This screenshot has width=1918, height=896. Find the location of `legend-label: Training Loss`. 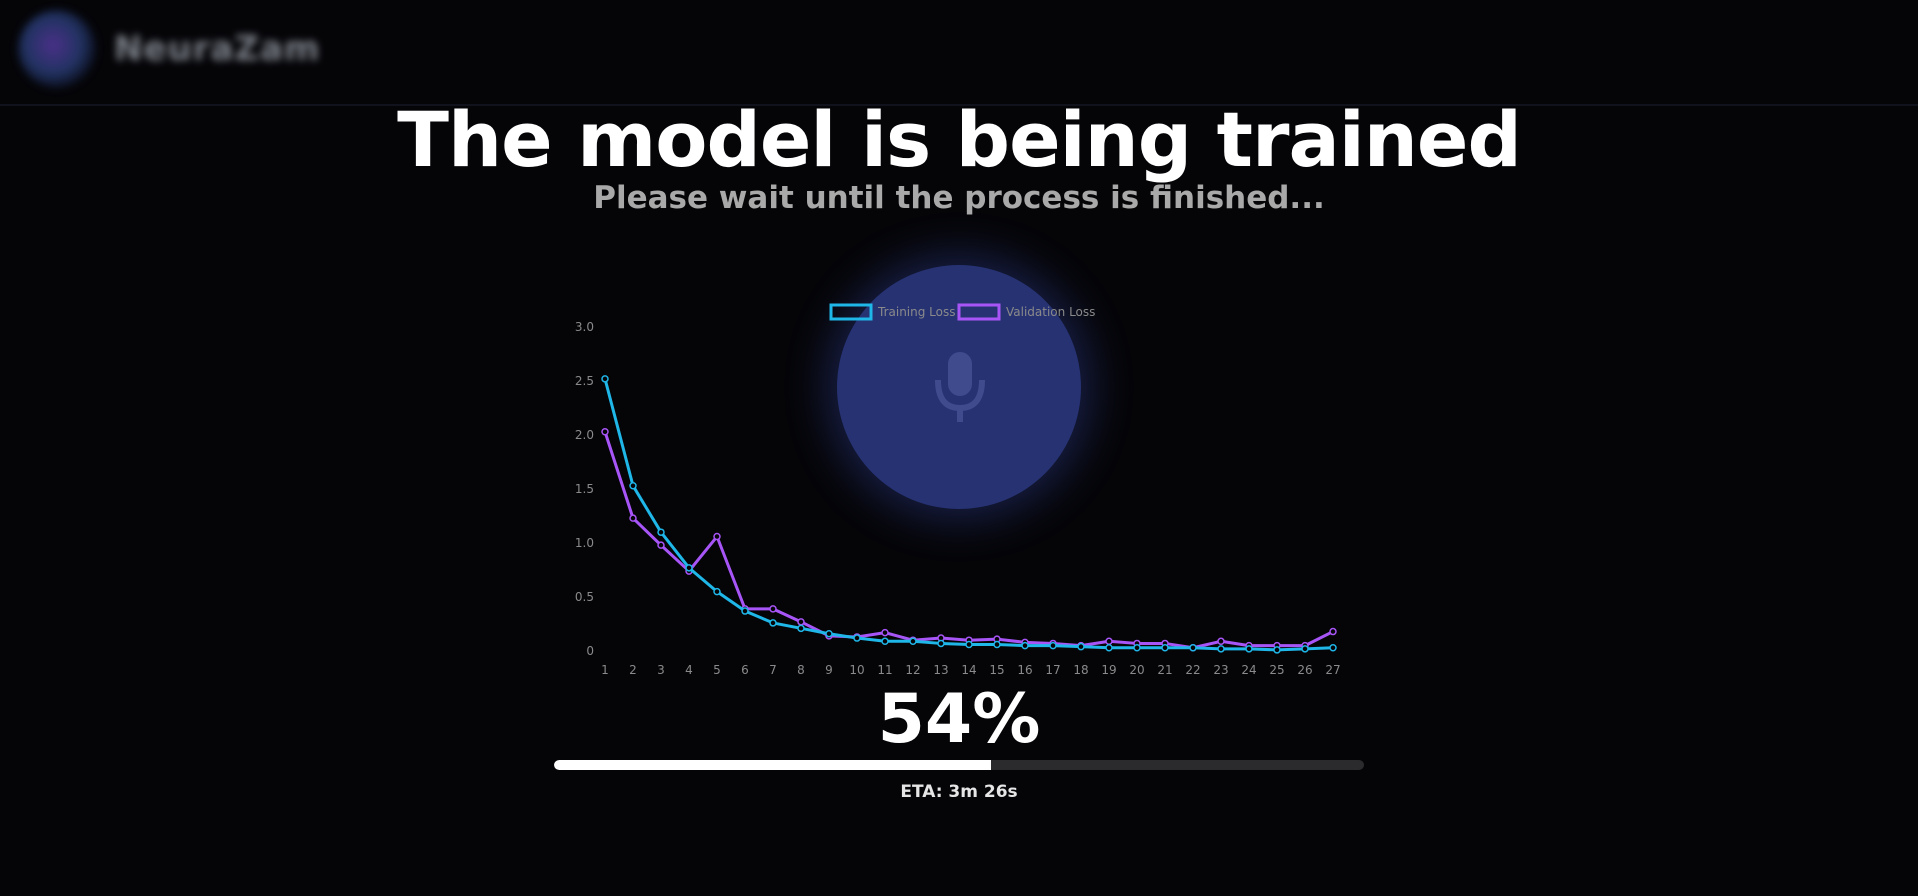

legend-label: Training Loss is located at coordinates (916, 312).